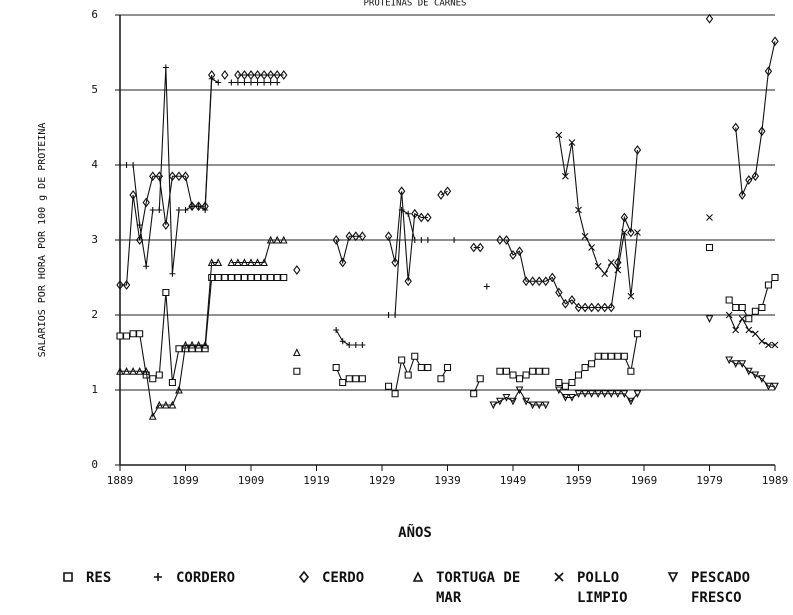 This screenshot has height=615, width=793. What do you see at coordinates (99, 578) in the screenshot?
I see `legend-label: RES` at bounding box center [99, 578].